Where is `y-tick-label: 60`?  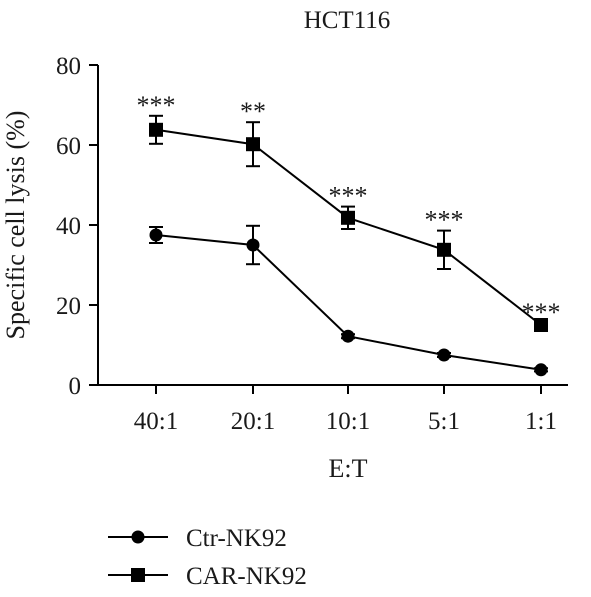 y-tick-label: 60 is located at coordinates (68, 146).